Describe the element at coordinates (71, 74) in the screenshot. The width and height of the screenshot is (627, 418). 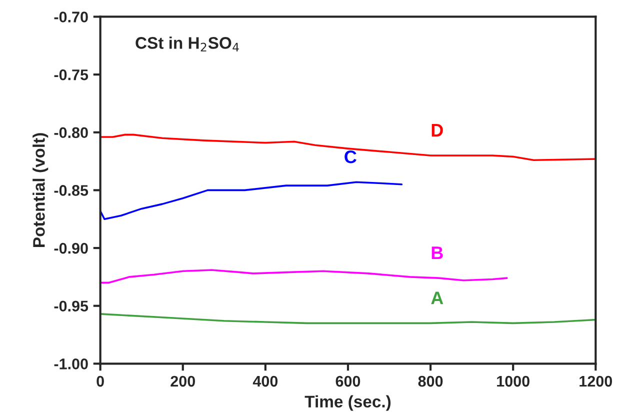
I see `y-tick-label: -0.75` at that location.